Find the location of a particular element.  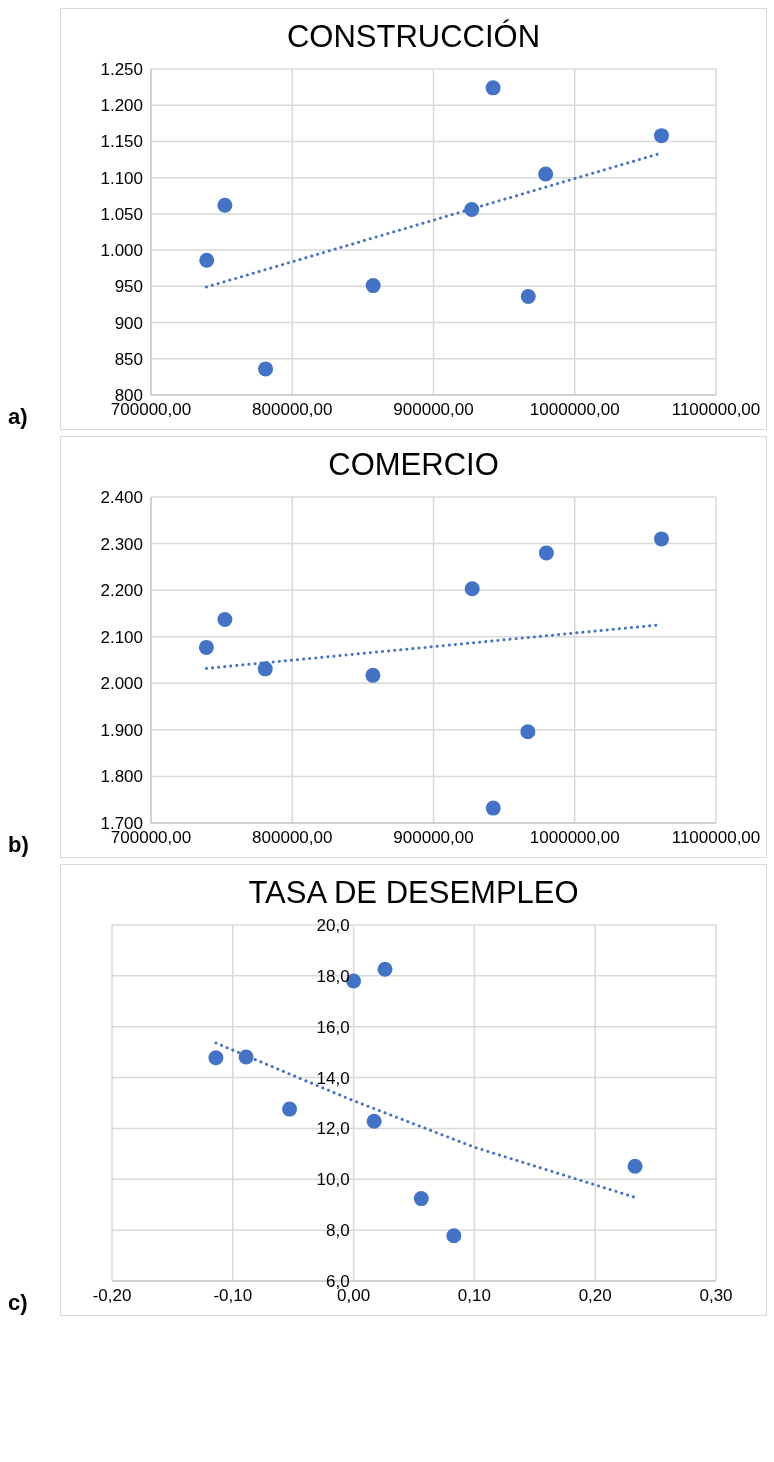

x-tick-label: 0,30 is located at coordinates (716, 1296).